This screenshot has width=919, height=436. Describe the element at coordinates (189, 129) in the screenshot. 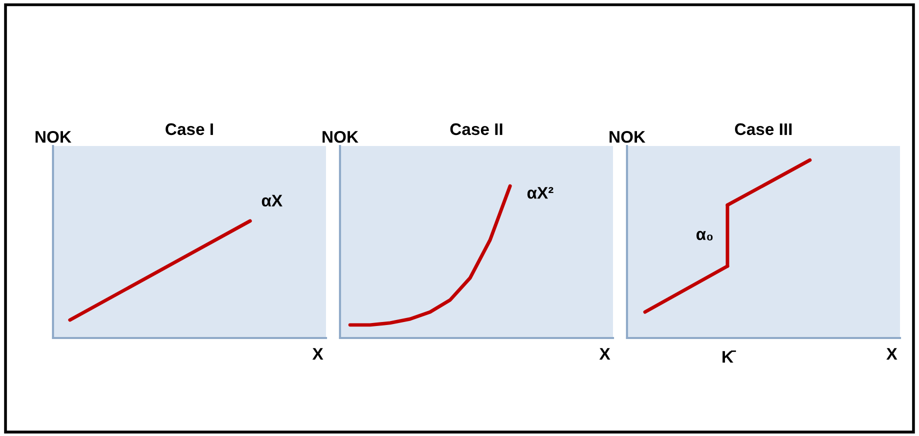

I see `chart-title: Case I` at that location.